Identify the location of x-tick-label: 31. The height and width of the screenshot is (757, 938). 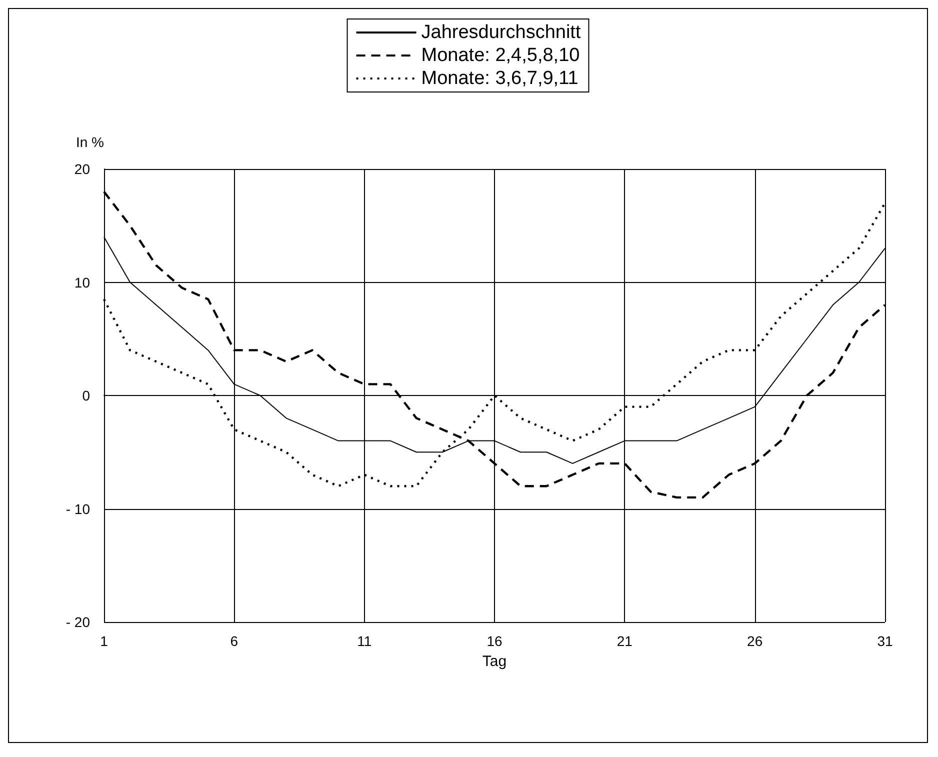
(885, 641).